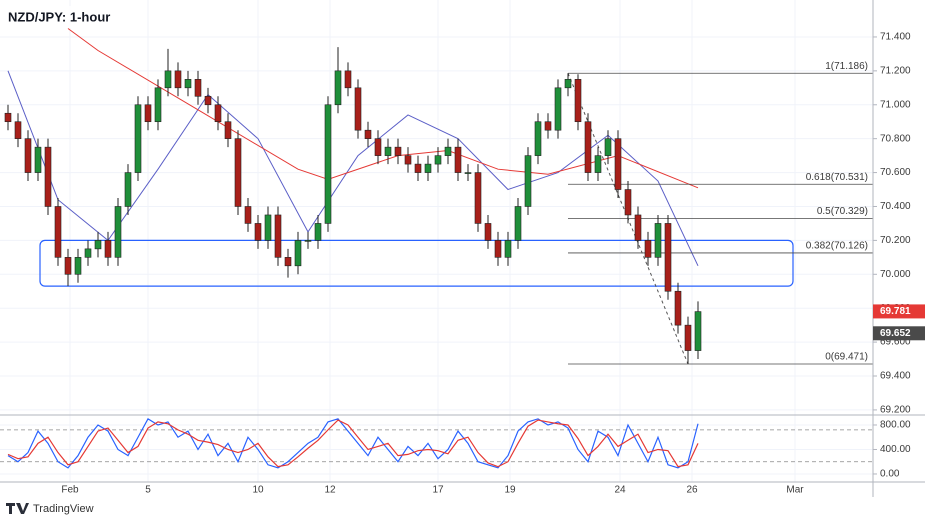 Image resolution: width=925 pixels, height=525 pixels. Describe the element at coordinates (510, 490) in the screenshot. I see `x-tick-label: 19` at that location.